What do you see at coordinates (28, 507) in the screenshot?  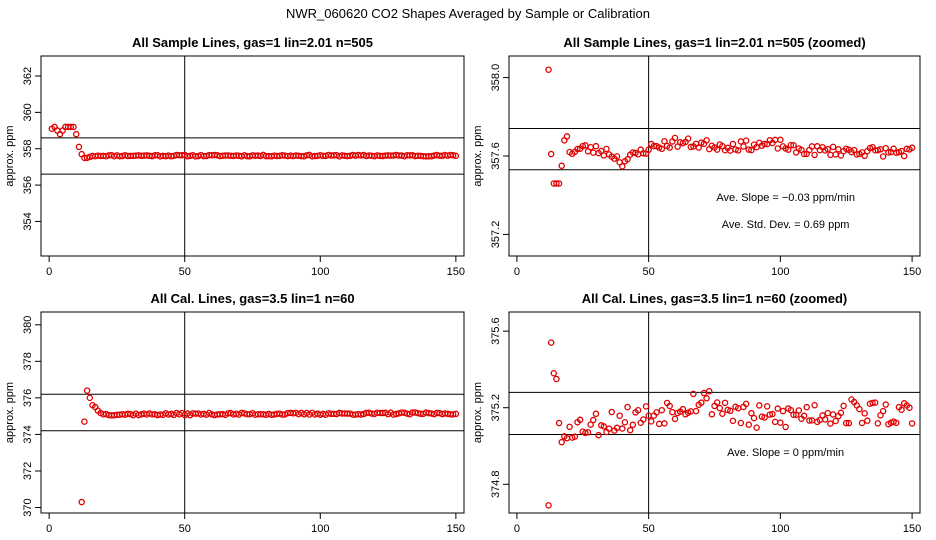 I see `y-tick-label: 370` at bounding box center [28, 507].